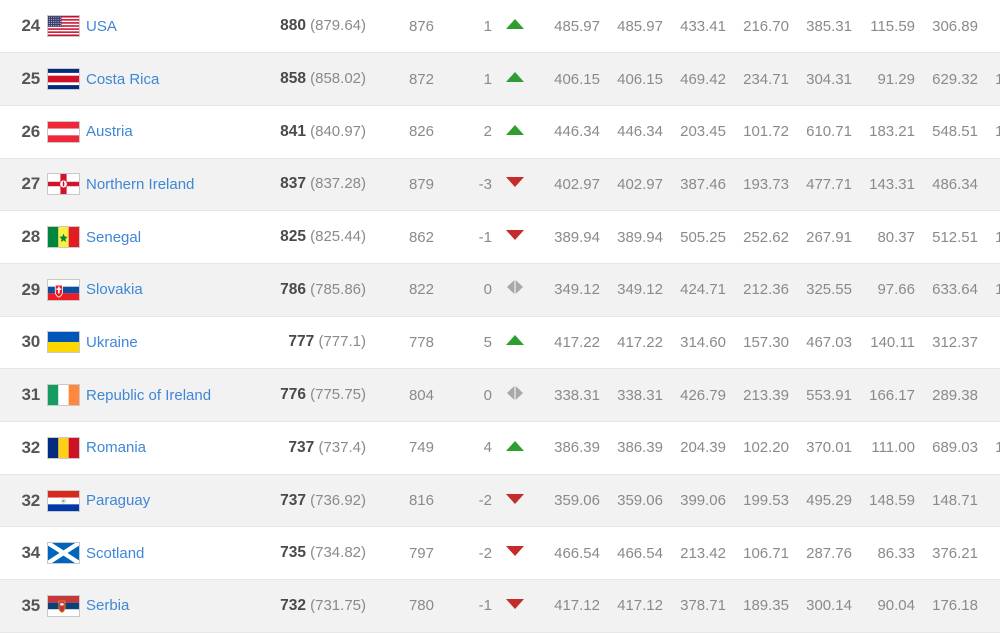 Image resolution: width=1000 pixels, height=633 pixels. I want to click on team-cell: Austria, so click(173, 131).